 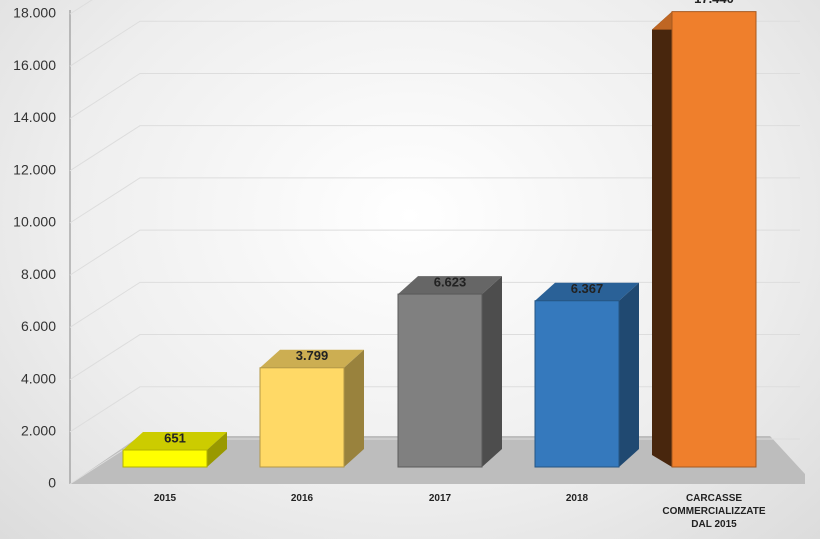 What do you see at coordinates (38, 378) in the screenshot?
I see `y-tick-label: 4.000` at bounding box center [38, 378].